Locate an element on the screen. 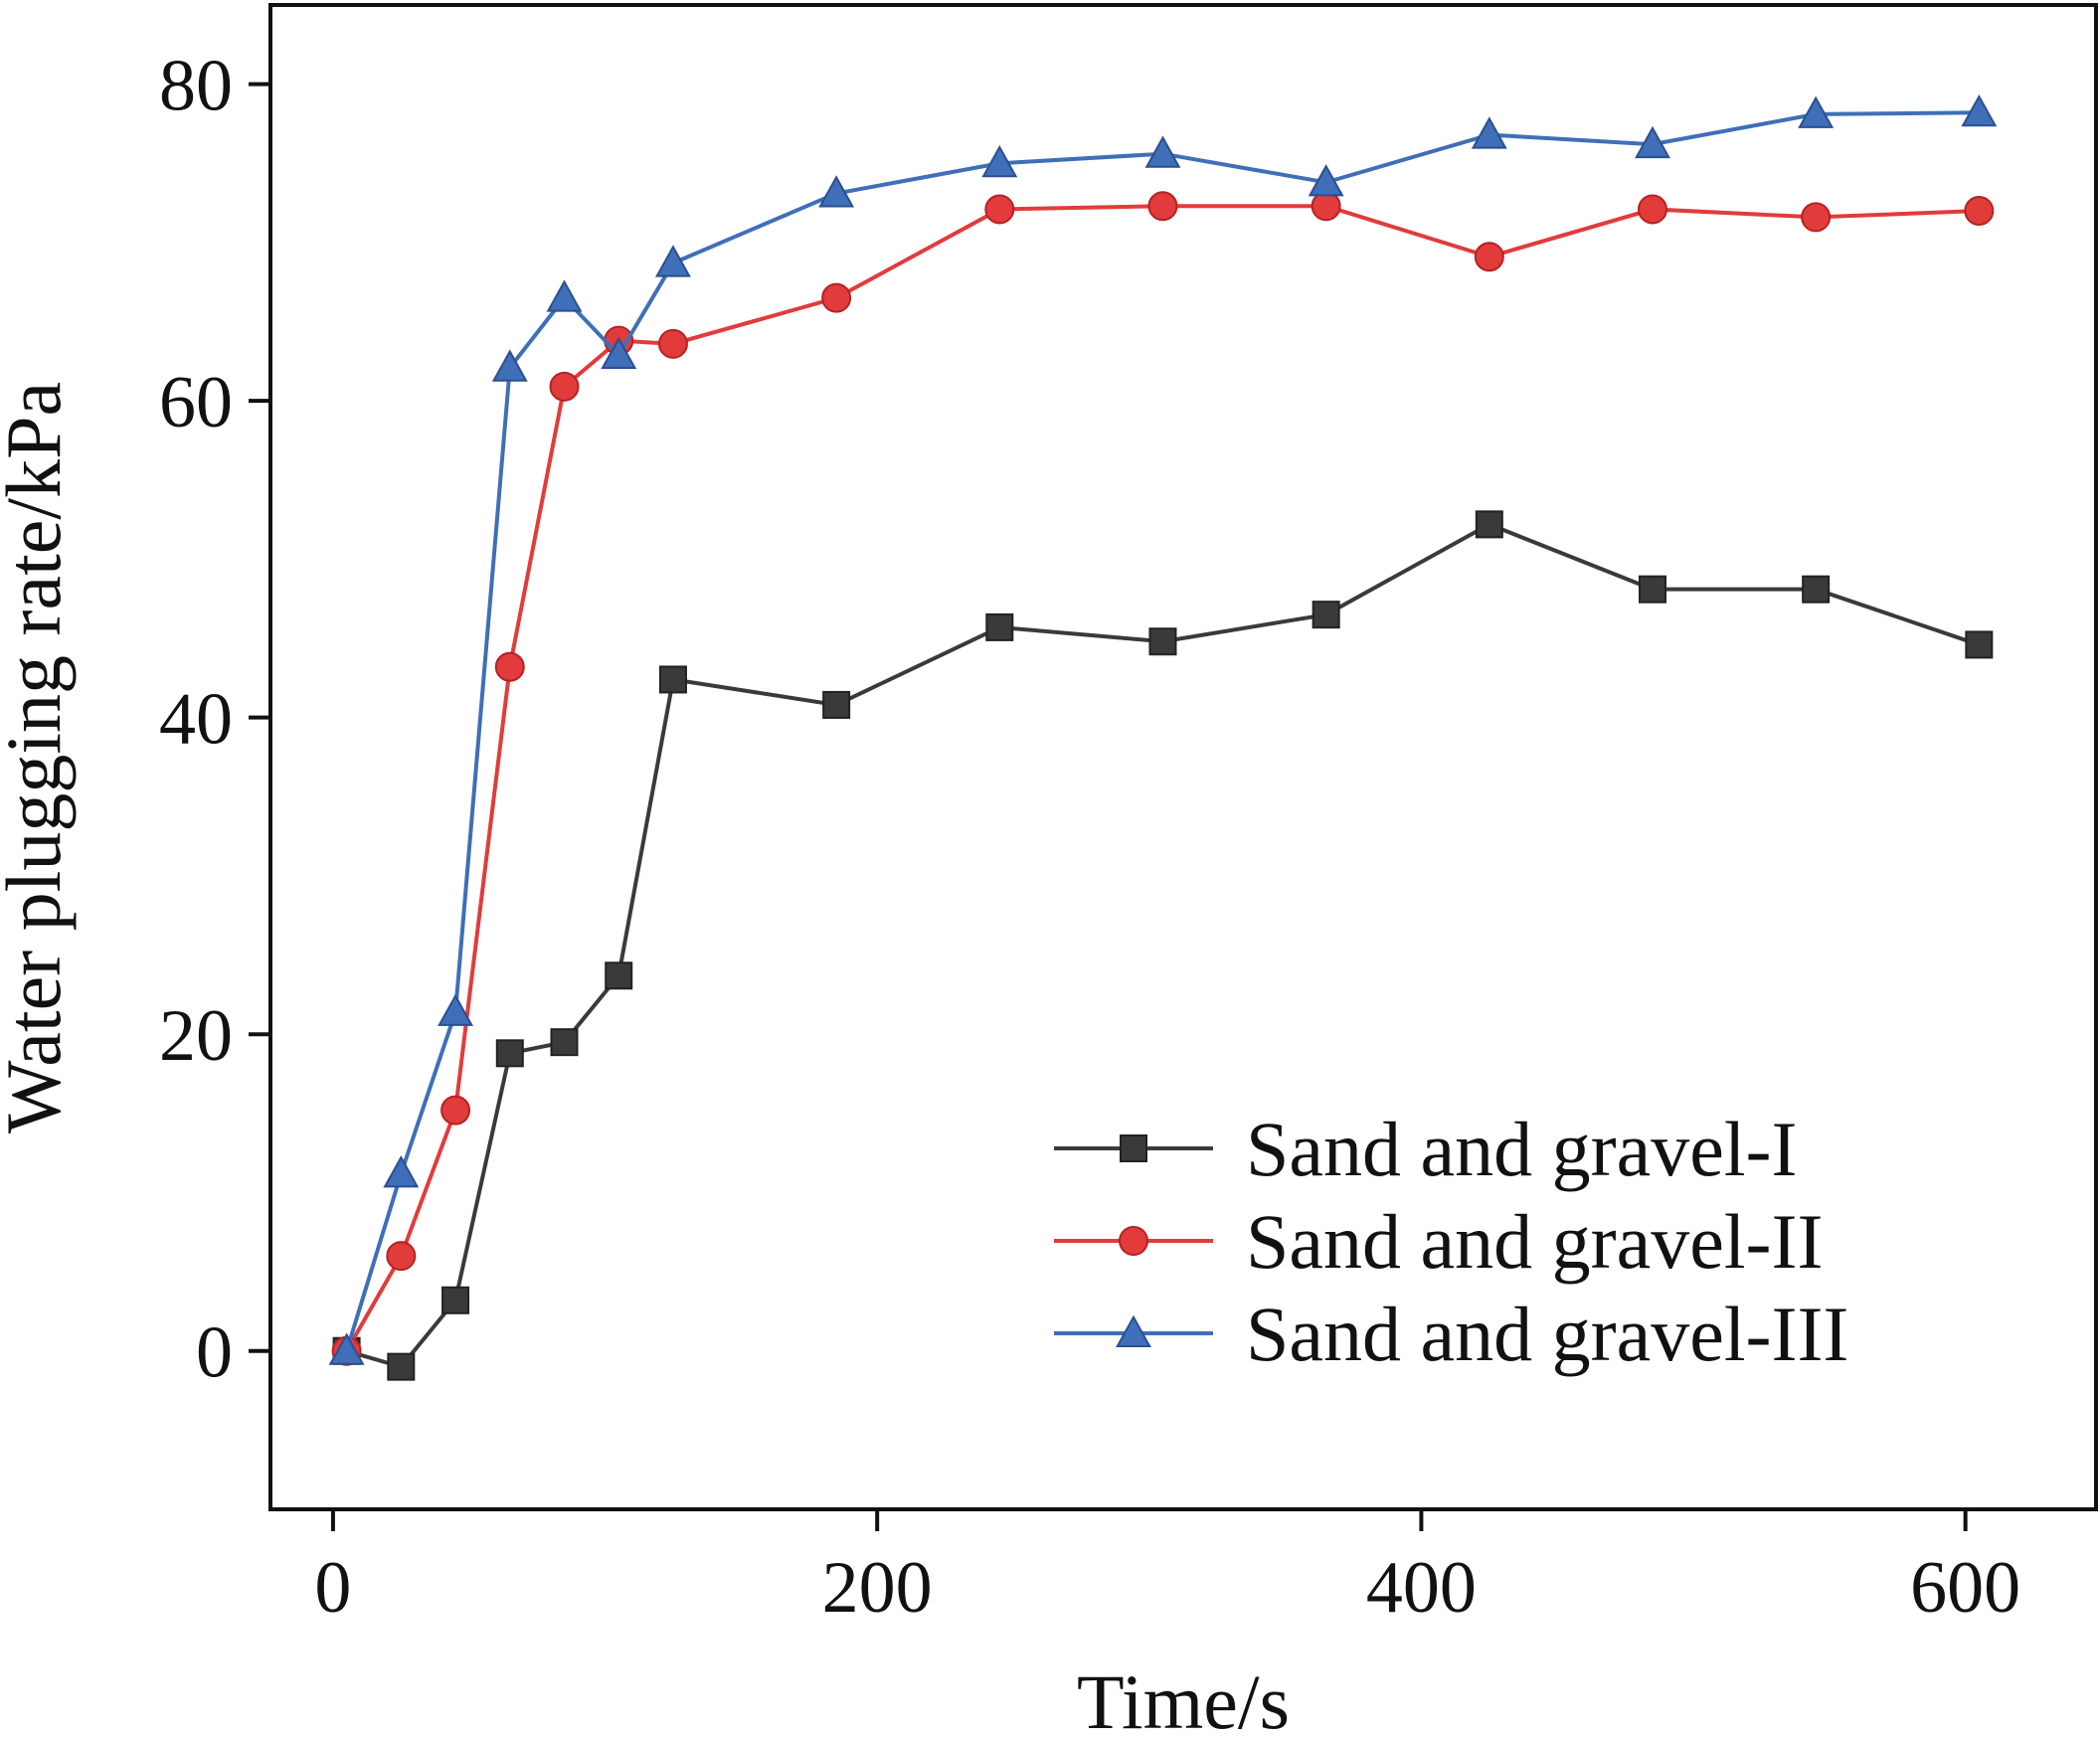  y-axis-title: Water plugging rate/kPa is located at coordinates (39, 757).